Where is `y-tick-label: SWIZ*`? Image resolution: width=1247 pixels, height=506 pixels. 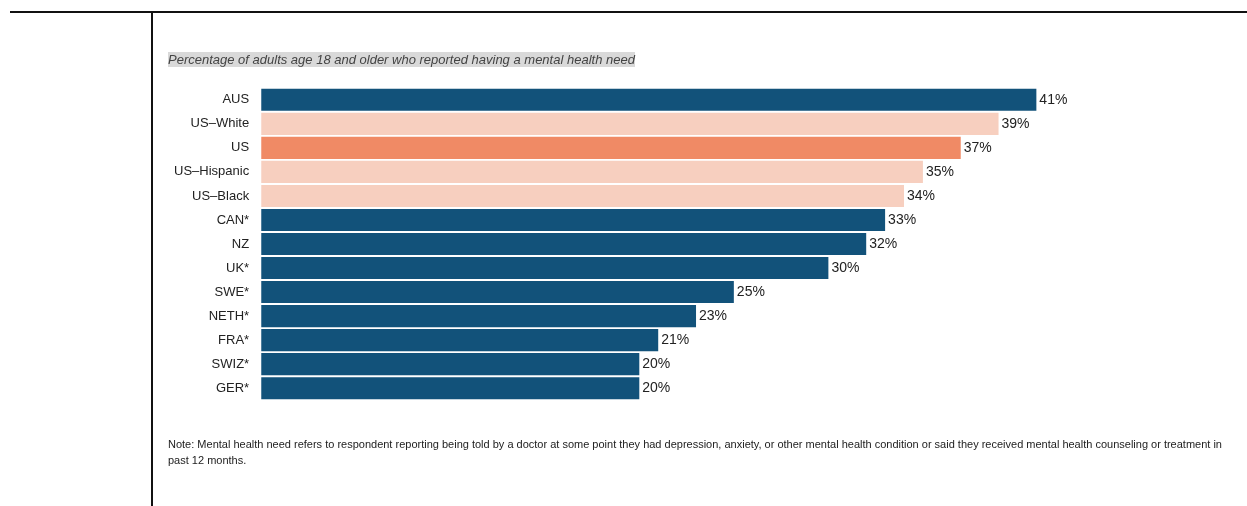 y-tick-label: SWIZ* is located at coordinates (230, 363).